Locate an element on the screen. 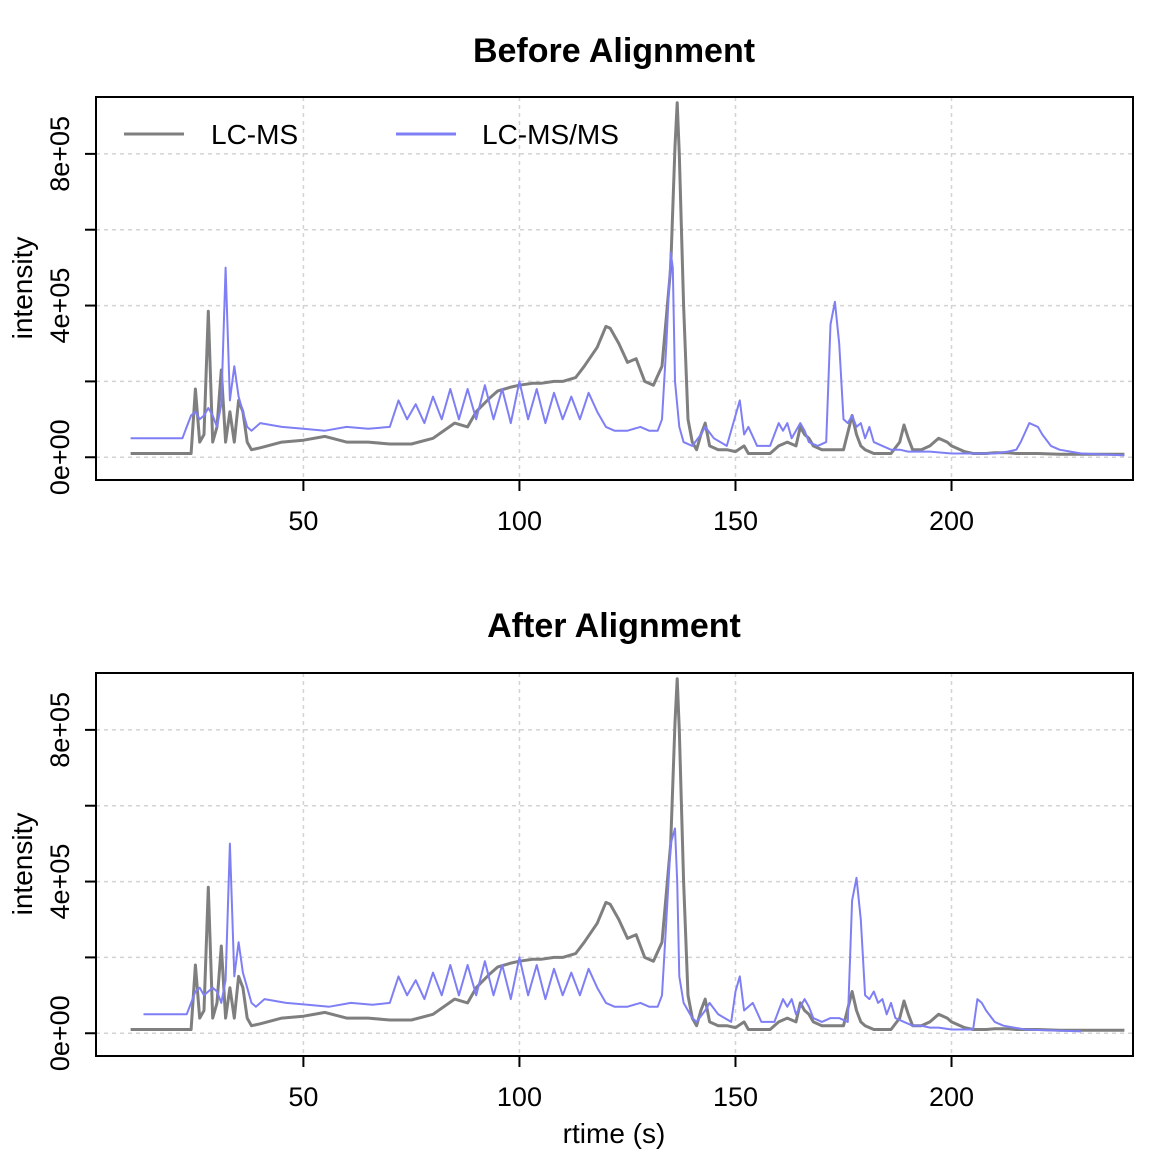 The height and width of the screenshot is (1152, 1152). legend-label-lcmsms: LC-MS/MS is located at coordinates (550, 134).